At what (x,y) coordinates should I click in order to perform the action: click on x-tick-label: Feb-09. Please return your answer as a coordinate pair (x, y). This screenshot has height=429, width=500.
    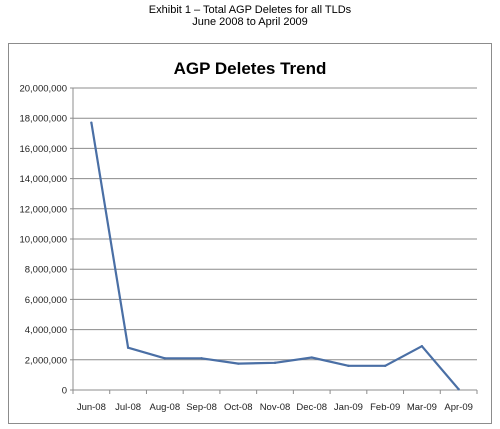
    Looking at the image, I should click on (385, 407).